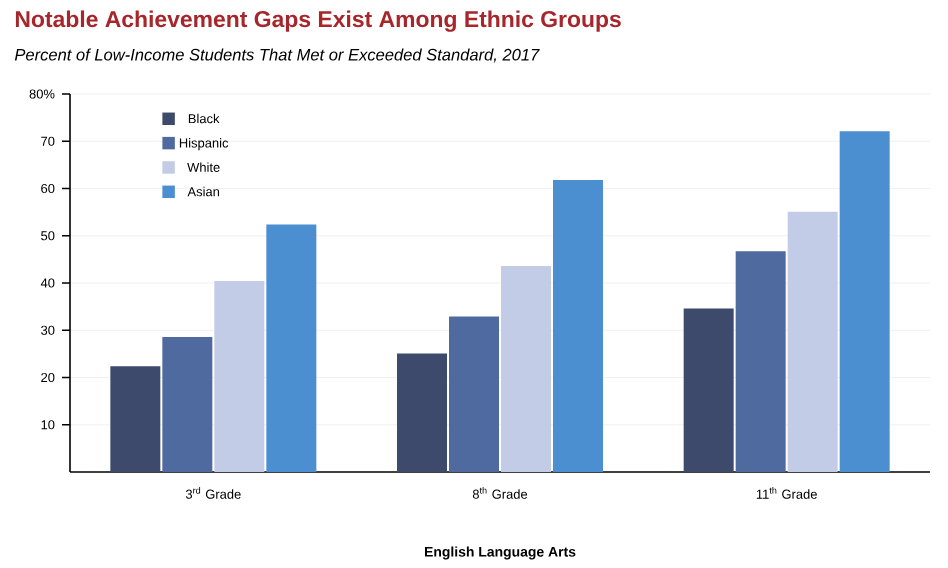 The image size is (948, 568). What do you see at coordinates (277, 55) in the screenshot?
I see `chart-subtitle: Percent of Low-Income Students That Met or Exceeded Standard, 2017` at bounding box center [277, 55].